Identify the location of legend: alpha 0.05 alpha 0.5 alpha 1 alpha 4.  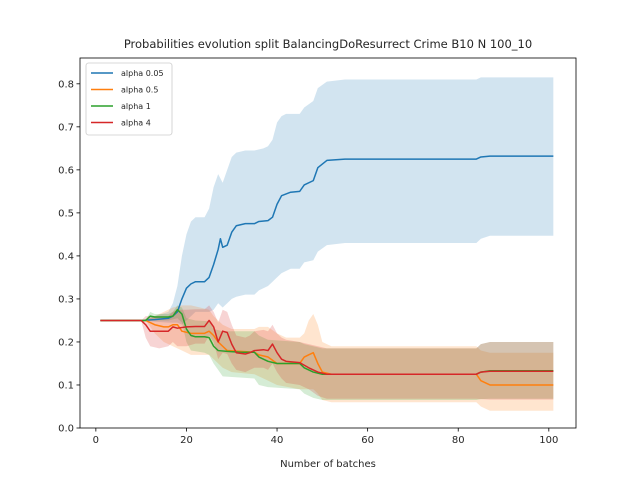
(129, 99).